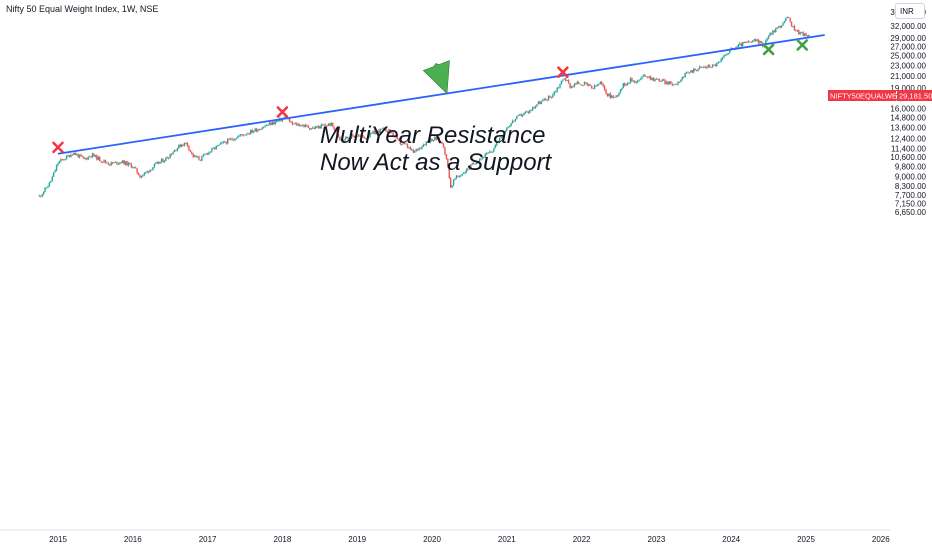 The image size is (932, 555). Describe the element at coordinates (911, 186) in the screenshot. I see `y-tick-label: 8,300.00` at that location.